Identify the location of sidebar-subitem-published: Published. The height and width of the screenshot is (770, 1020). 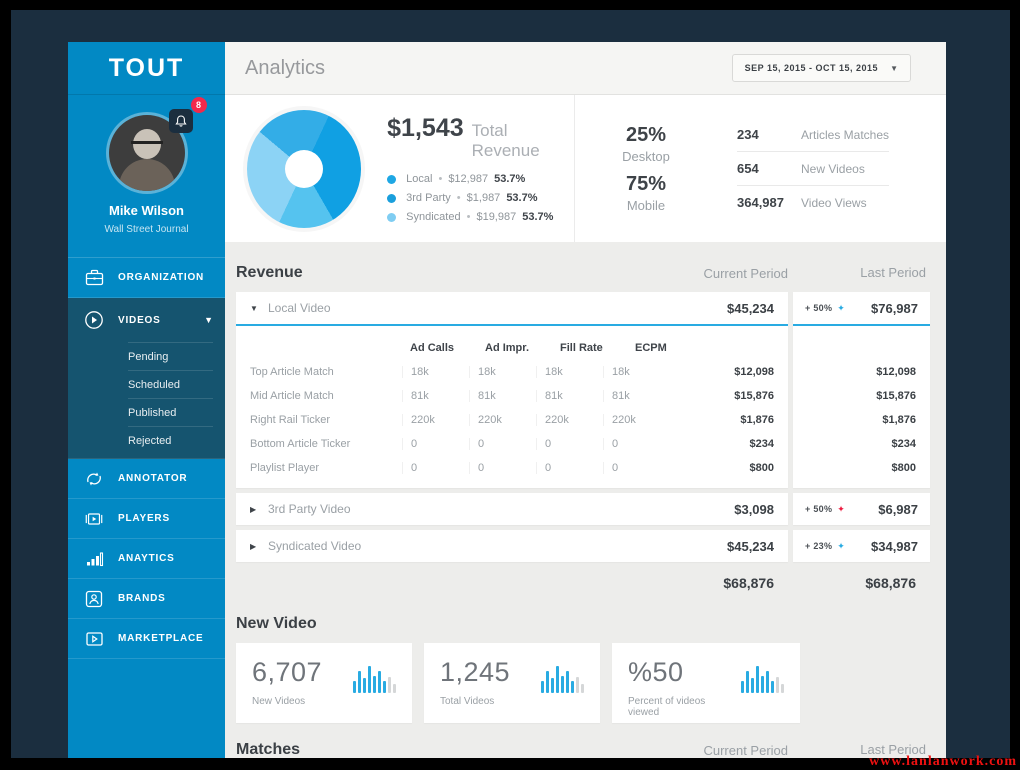
(170, 412).